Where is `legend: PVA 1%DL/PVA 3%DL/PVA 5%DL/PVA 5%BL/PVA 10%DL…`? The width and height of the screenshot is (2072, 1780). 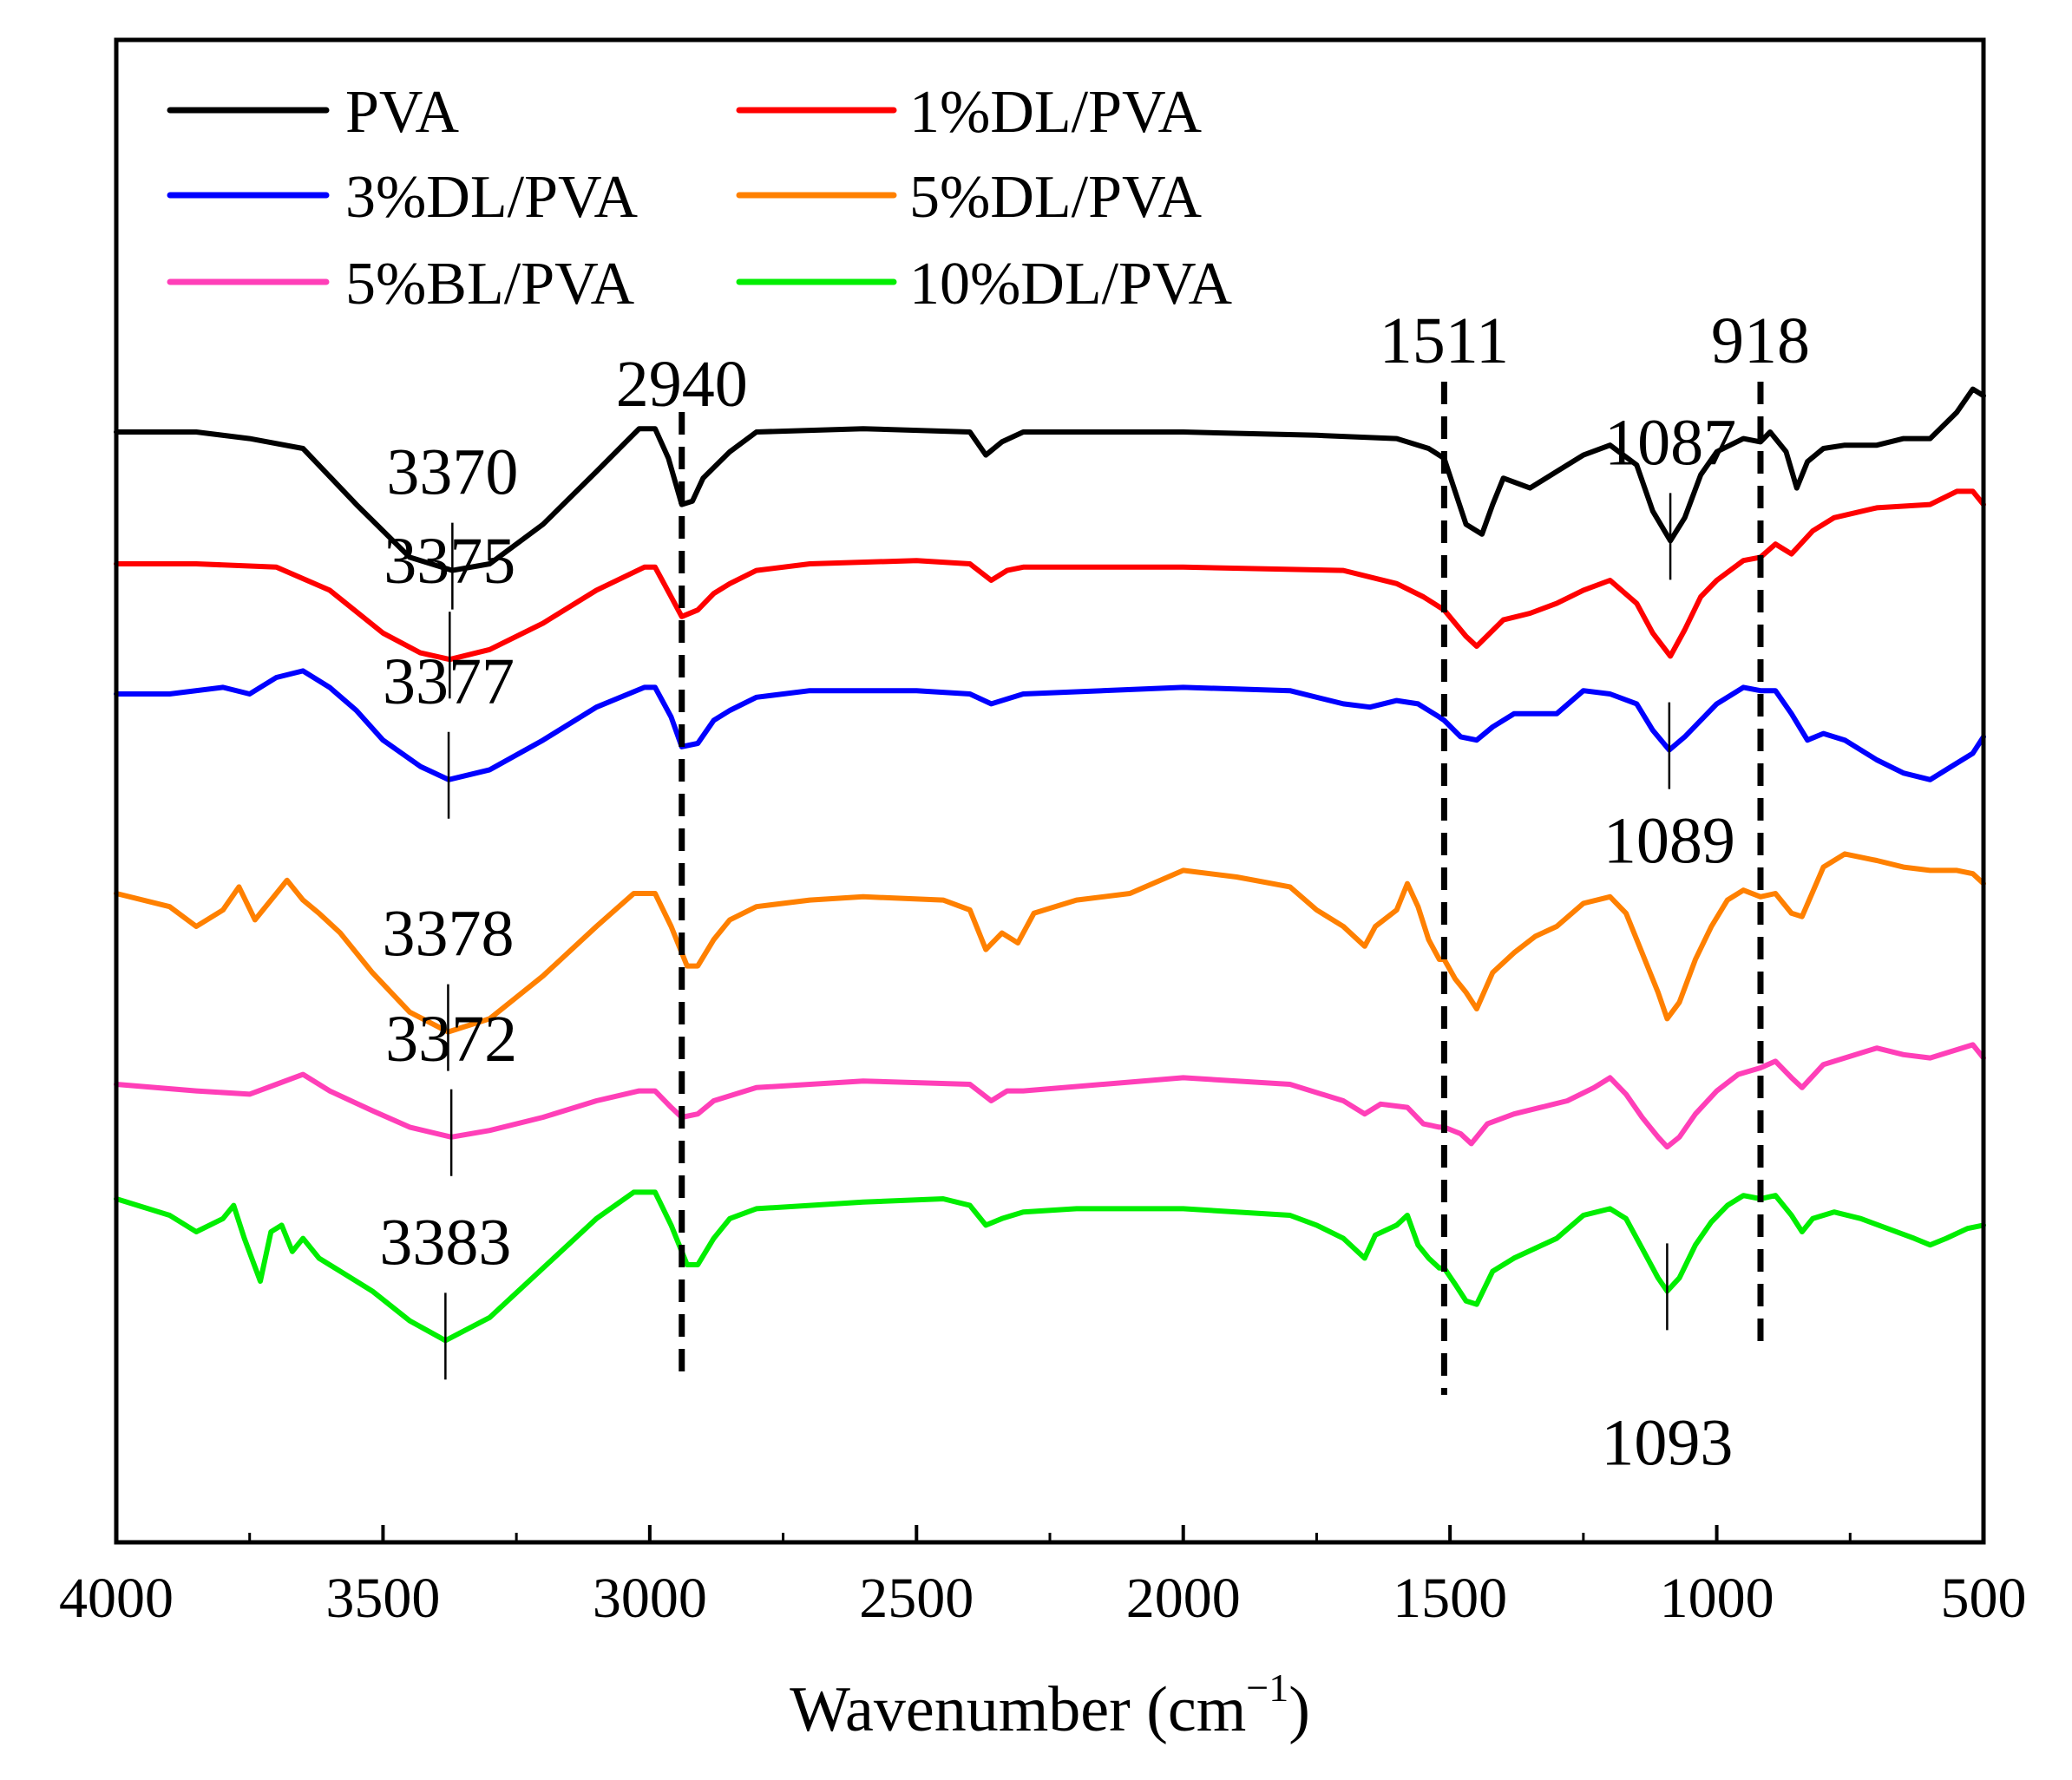 legend: PVA 1%DL/PVA 3%DL/PVA 5%DL/PVA 5%BL/PVA 10%DL… is located at coordinates (700, 198).